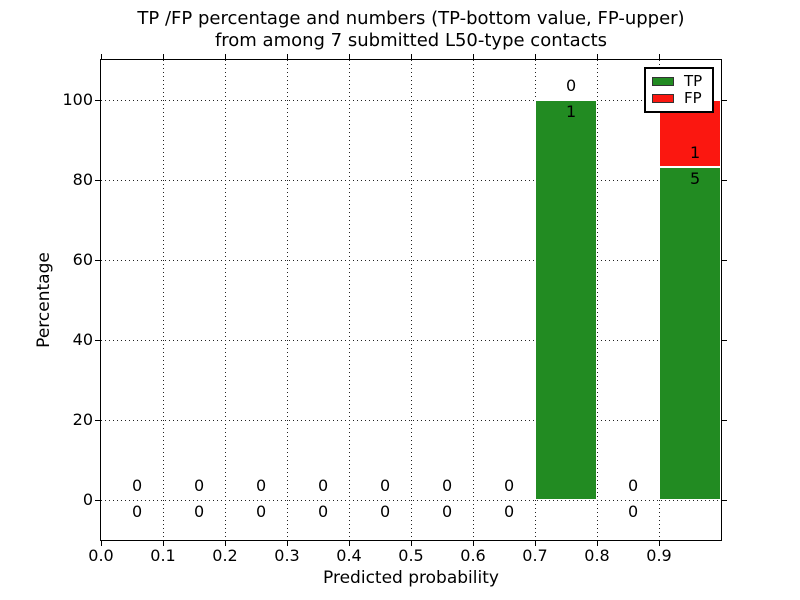  What do you see at coordinates (411, 578) in the screenshot?
I see `x-axis-label: Predicted probability` at bounding box center [411, 578].